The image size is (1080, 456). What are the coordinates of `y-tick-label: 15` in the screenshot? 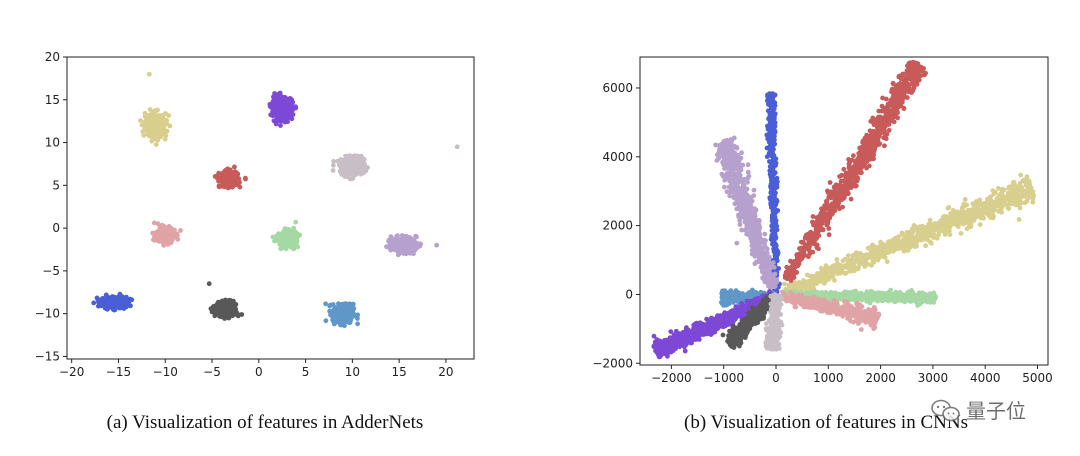 It's located at (52, 100).